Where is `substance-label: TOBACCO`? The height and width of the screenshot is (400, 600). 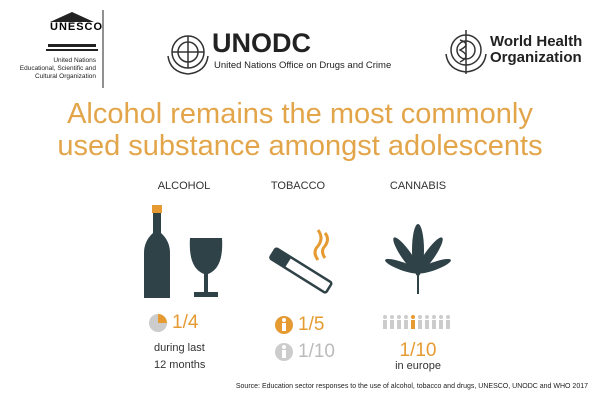 substance-label: TOBACCO is located at coordinates (298, 186).